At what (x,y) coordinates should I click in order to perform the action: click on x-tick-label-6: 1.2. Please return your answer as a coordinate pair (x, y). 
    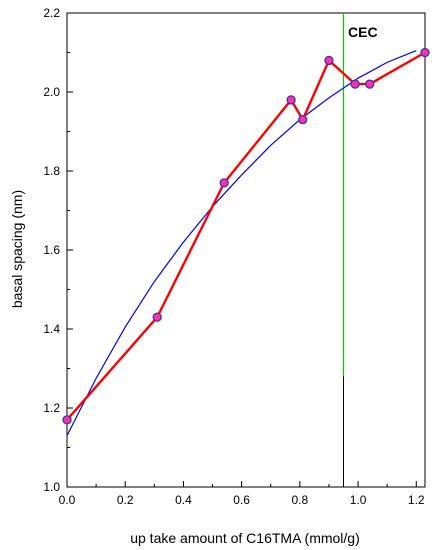
    Looking at the image, I should click on (416, 500).